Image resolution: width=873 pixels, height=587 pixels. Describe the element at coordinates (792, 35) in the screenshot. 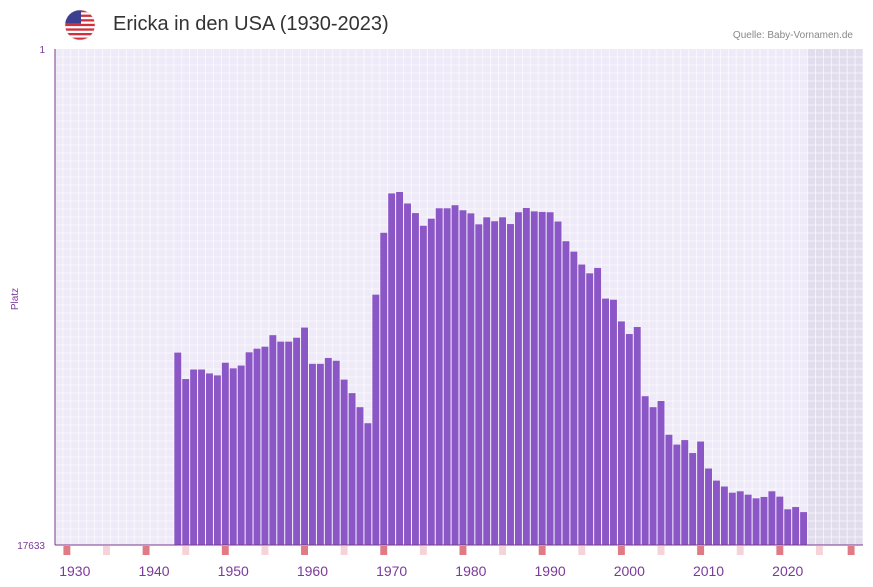

I see `source-label: Quelle: Baby-Vornamen.de` at that location.